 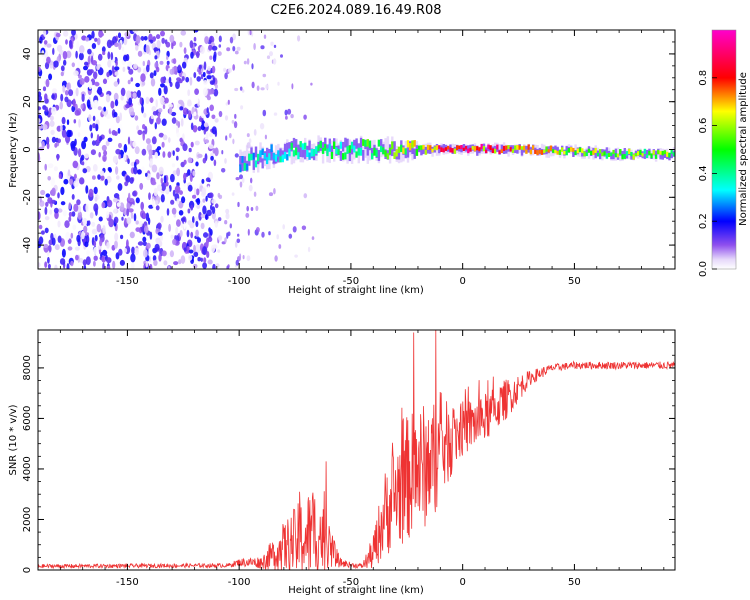 I want to click on colorbar-frame, so click(x=724, y=149).